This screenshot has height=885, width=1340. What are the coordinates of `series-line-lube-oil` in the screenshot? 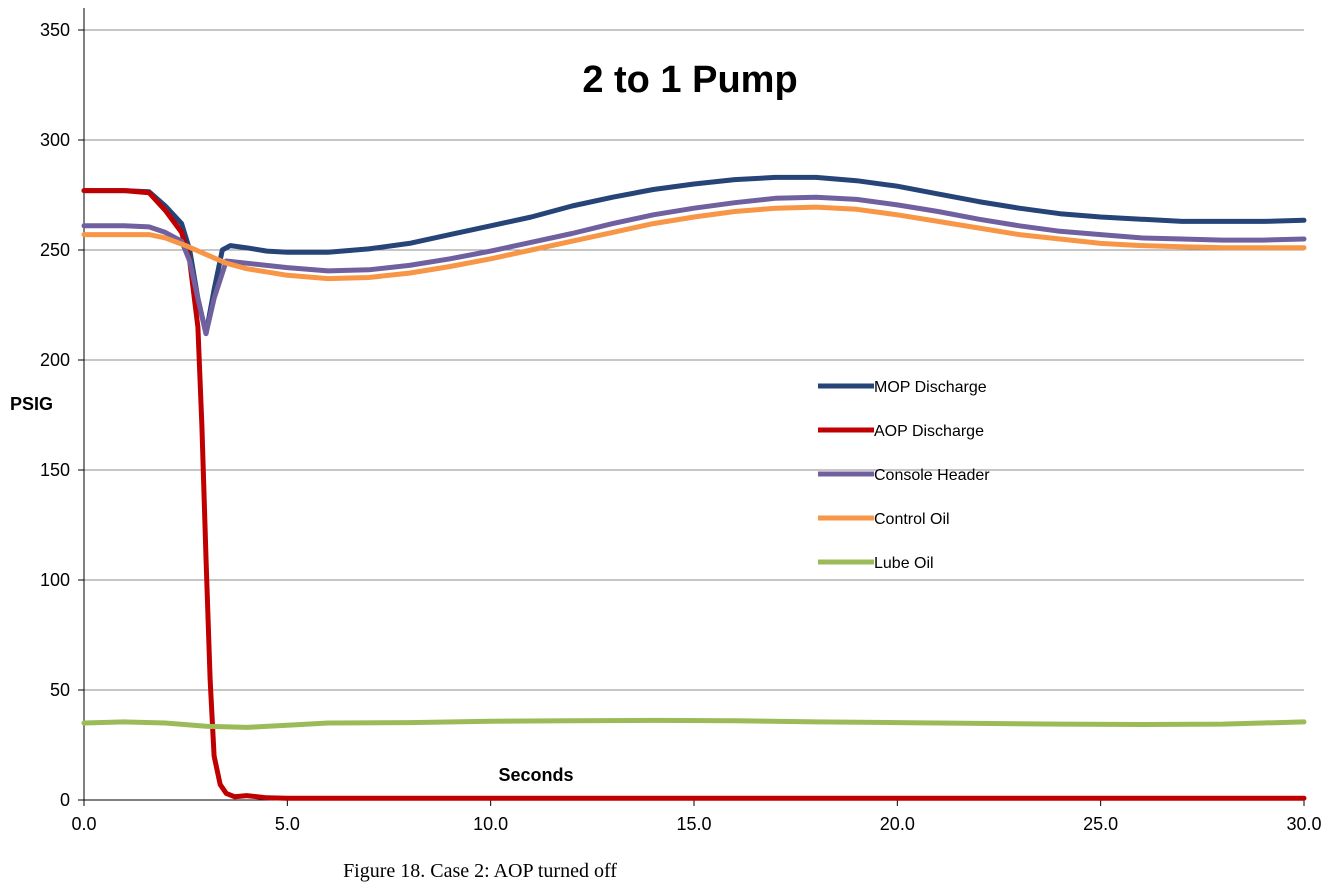 It's located at (694, 723).